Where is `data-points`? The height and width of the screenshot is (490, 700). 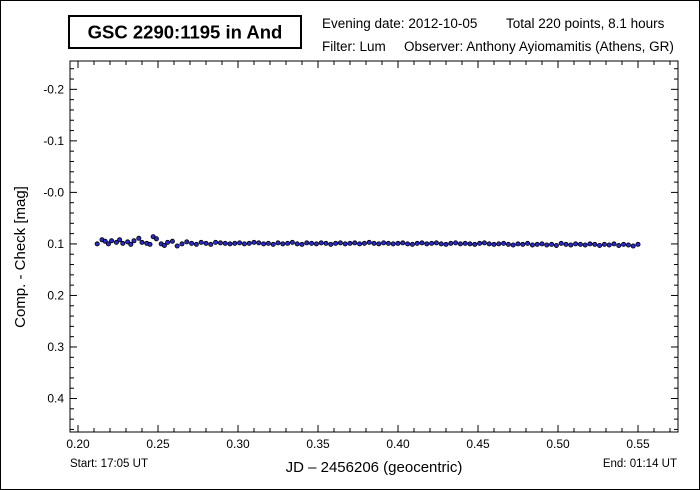
data-points is located at coordinates (367, 241).